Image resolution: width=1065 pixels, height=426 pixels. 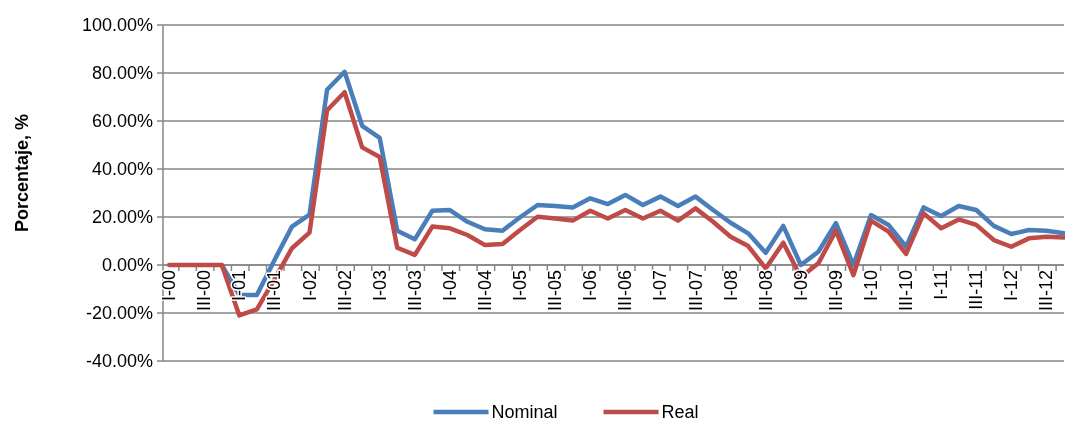 I want to click on x-tick-label: I-10, so click(x=870, y=286).